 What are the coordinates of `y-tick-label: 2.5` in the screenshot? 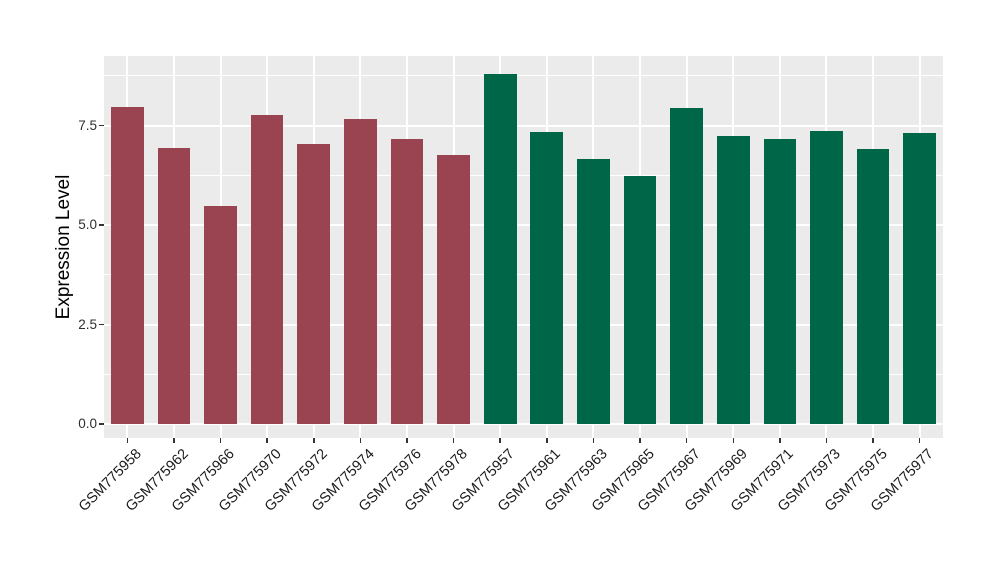 It's located at (87, 324).